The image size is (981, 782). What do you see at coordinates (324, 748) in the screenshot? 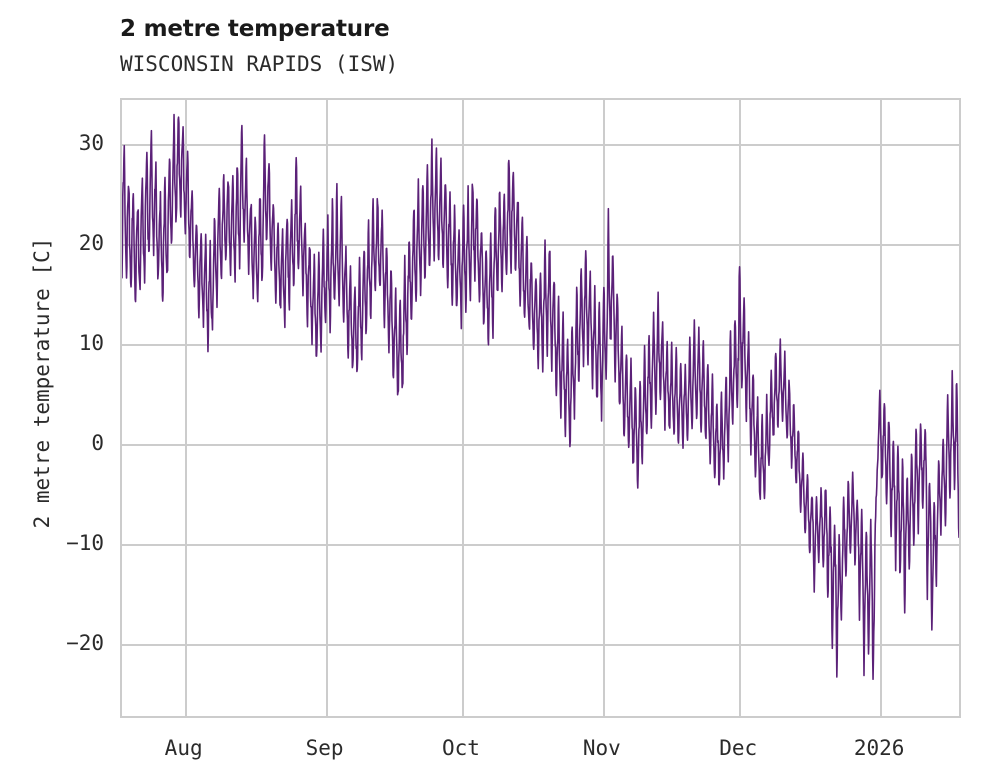
I see `x-tick-label: Sep` at bounding box center [324, 748].